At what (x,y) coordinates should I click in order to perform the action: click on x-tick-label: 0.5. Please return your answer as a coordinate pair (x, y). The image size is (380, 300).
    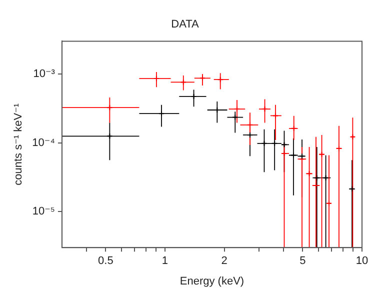
    Looking at the image, I should click on (106, 261).